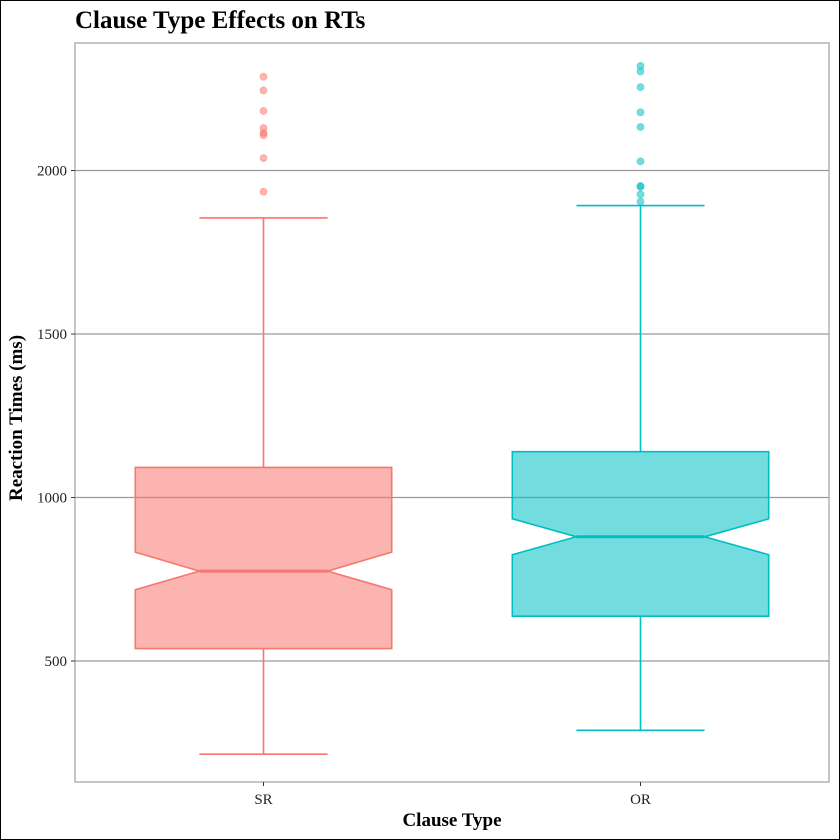 This screenshot has width=840, height=840. I want to click on x-axis-title: Clause Type, so click(451, 820).